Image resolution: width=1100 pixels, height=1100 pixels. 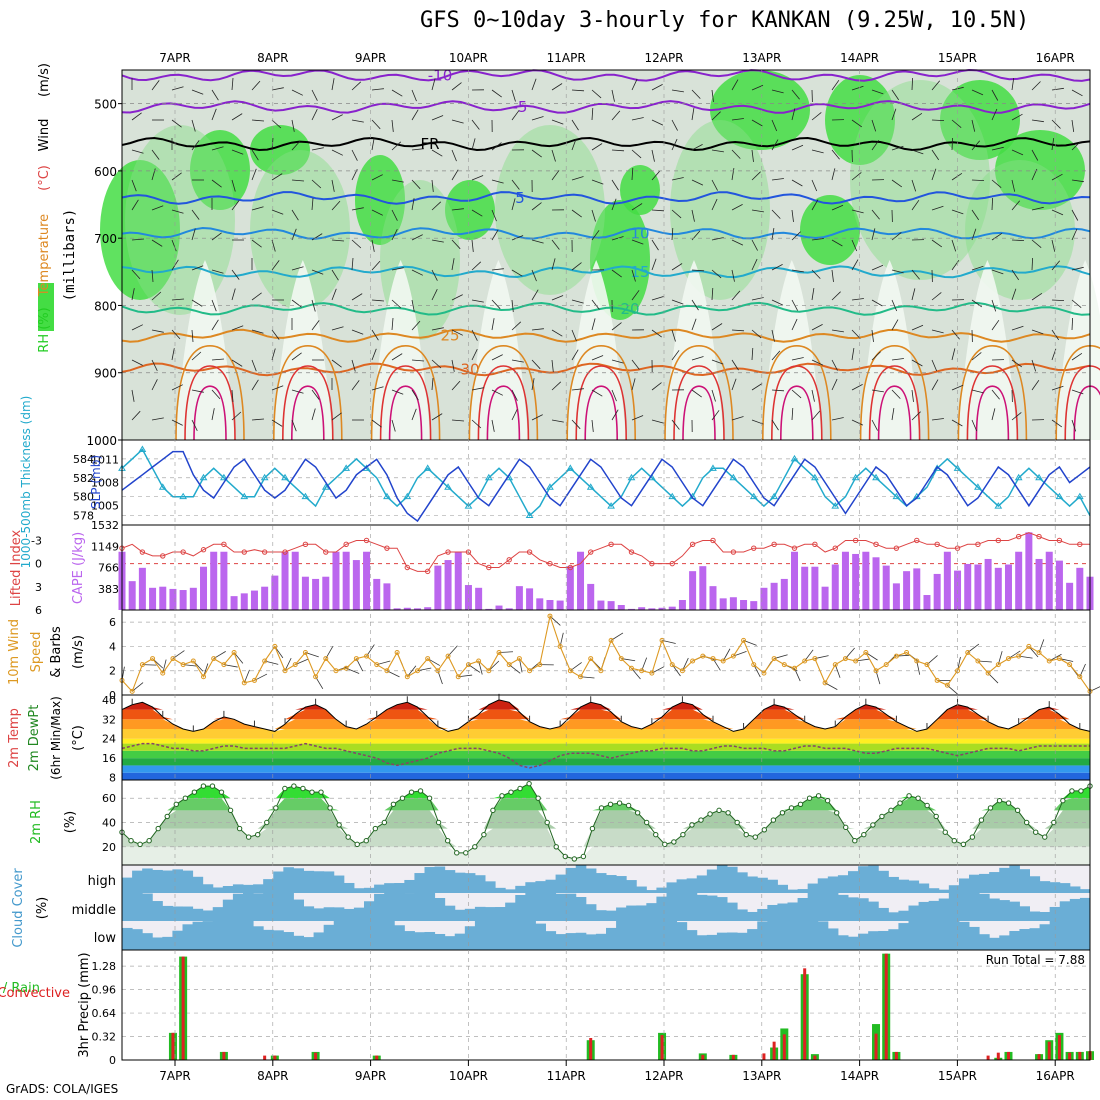 What do you see at coordinates (672, 496) in the screenshot?
I see `thickness-point` at bounding box center [672, 496].